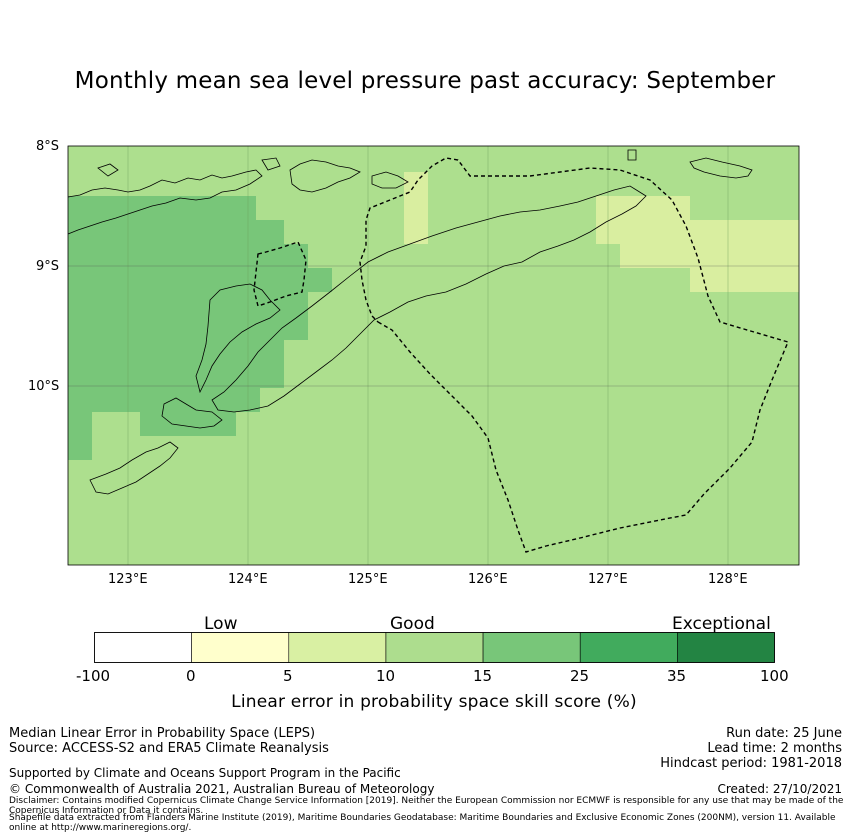 The width and height of the screenshot is (850, 839). Describe the element at coordinates (48, 146) in the screenshot. I see `lat-label-8s: 8°S` at that location.